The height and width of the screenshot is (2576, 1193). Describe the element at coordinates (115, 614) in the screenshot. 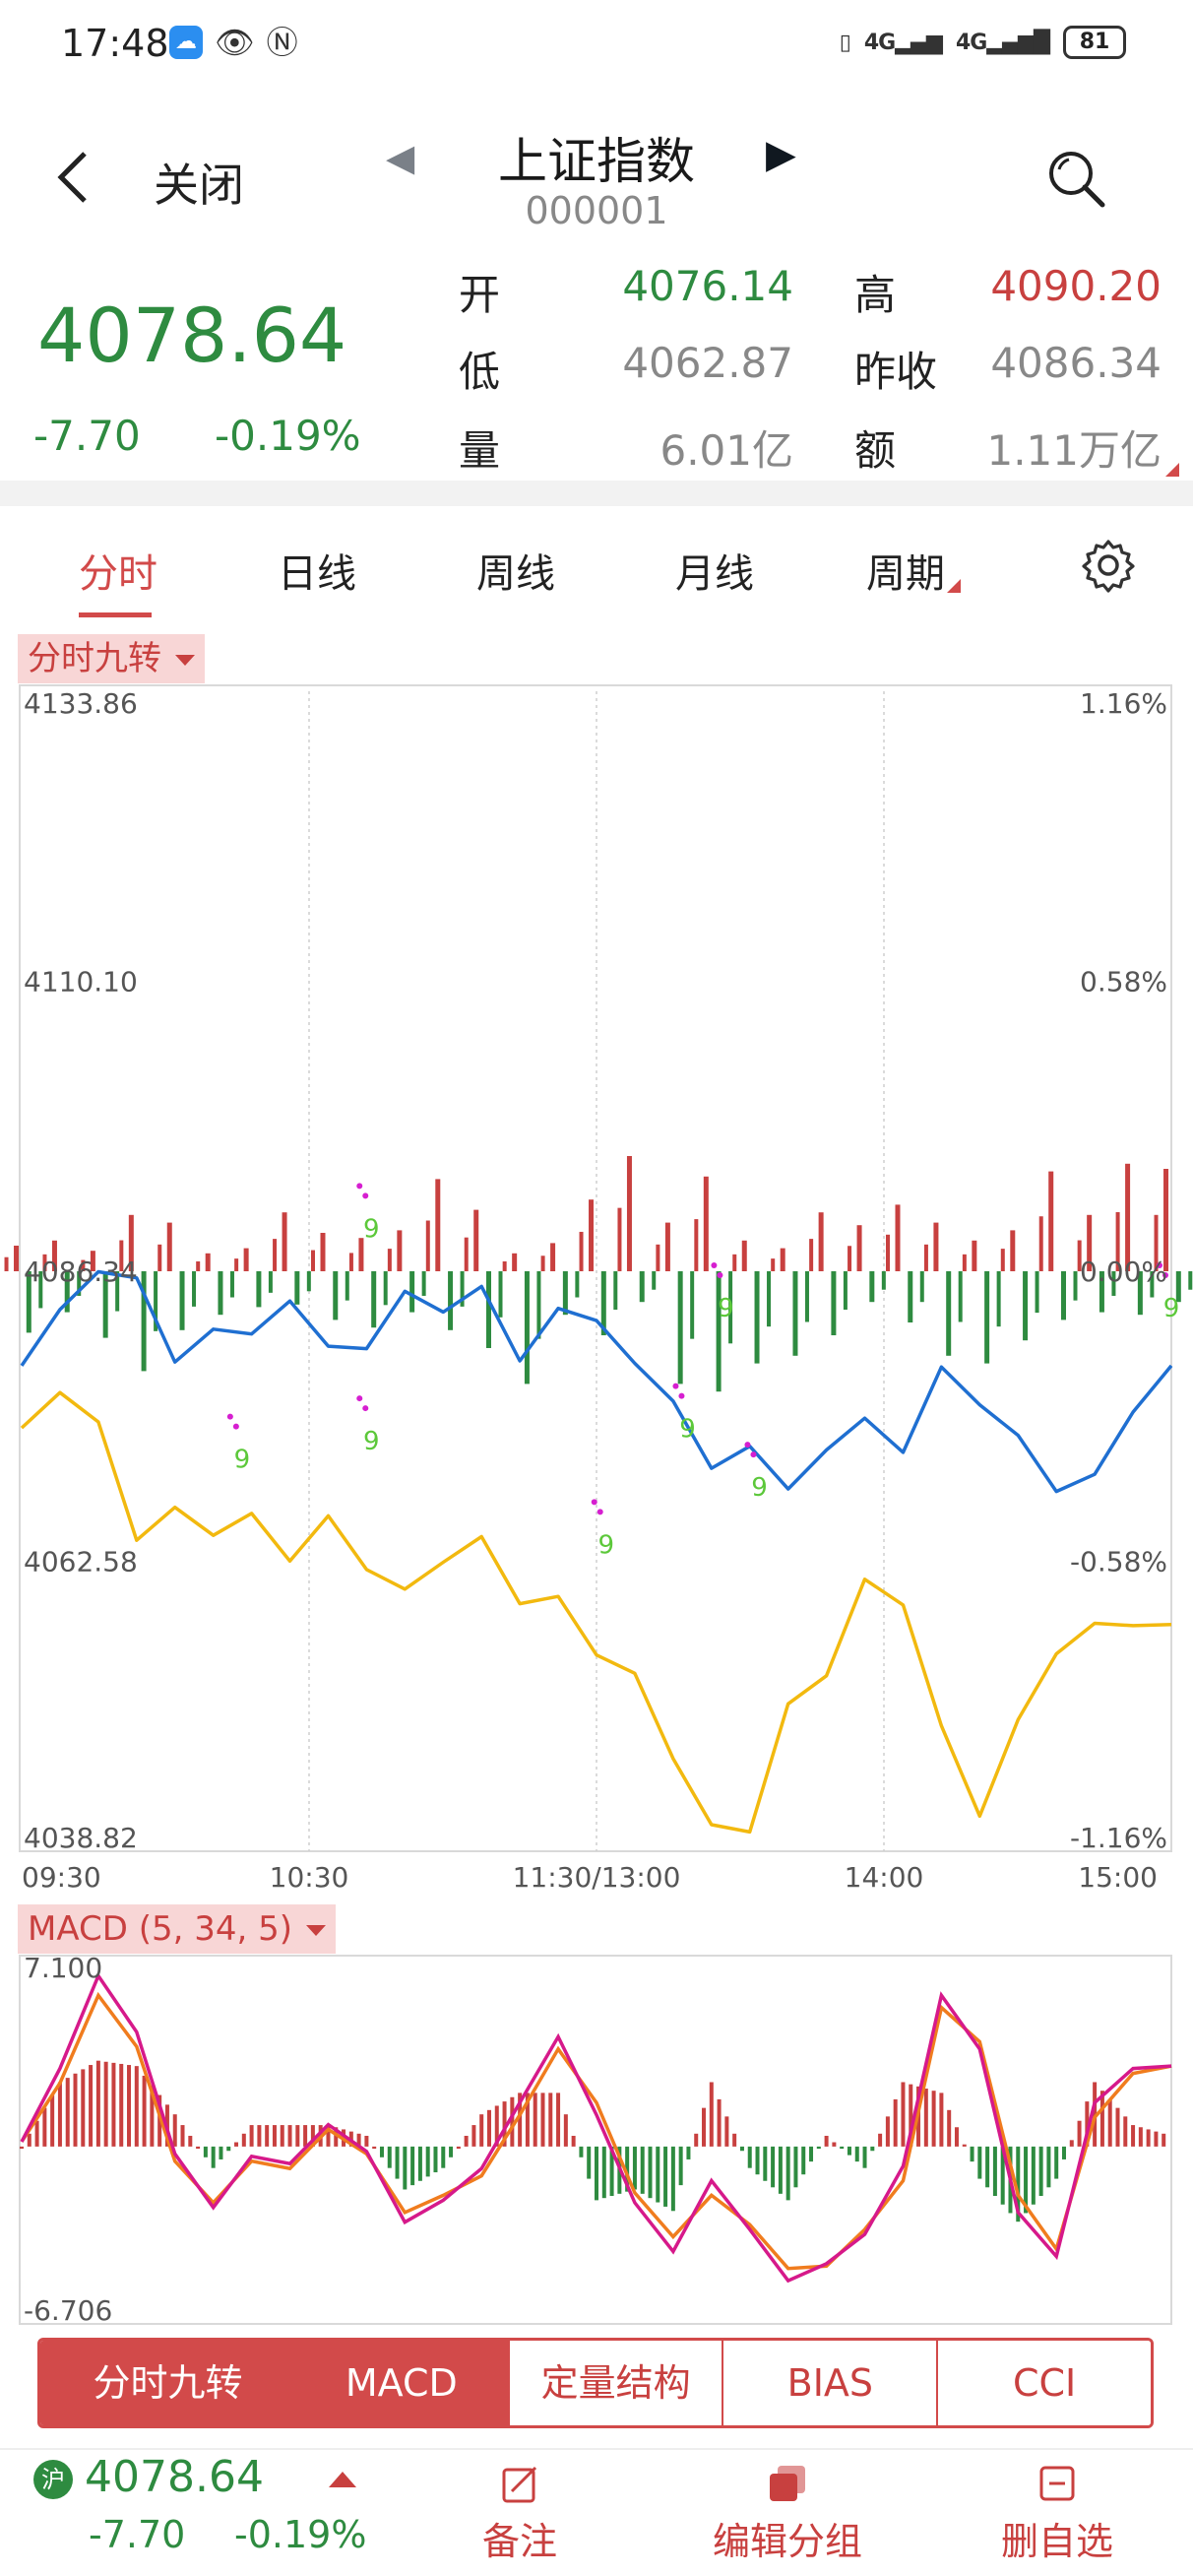

I see `active-tab-indicator` at that location.